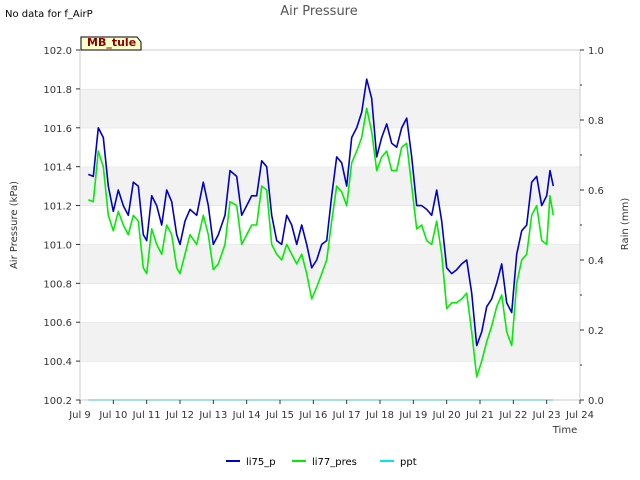 The width and height of the screenshot is (640, 480). Describe the element at coordinates (479, 415) in the screenshot. I see `x-tick-label: Jul 21` at that location.